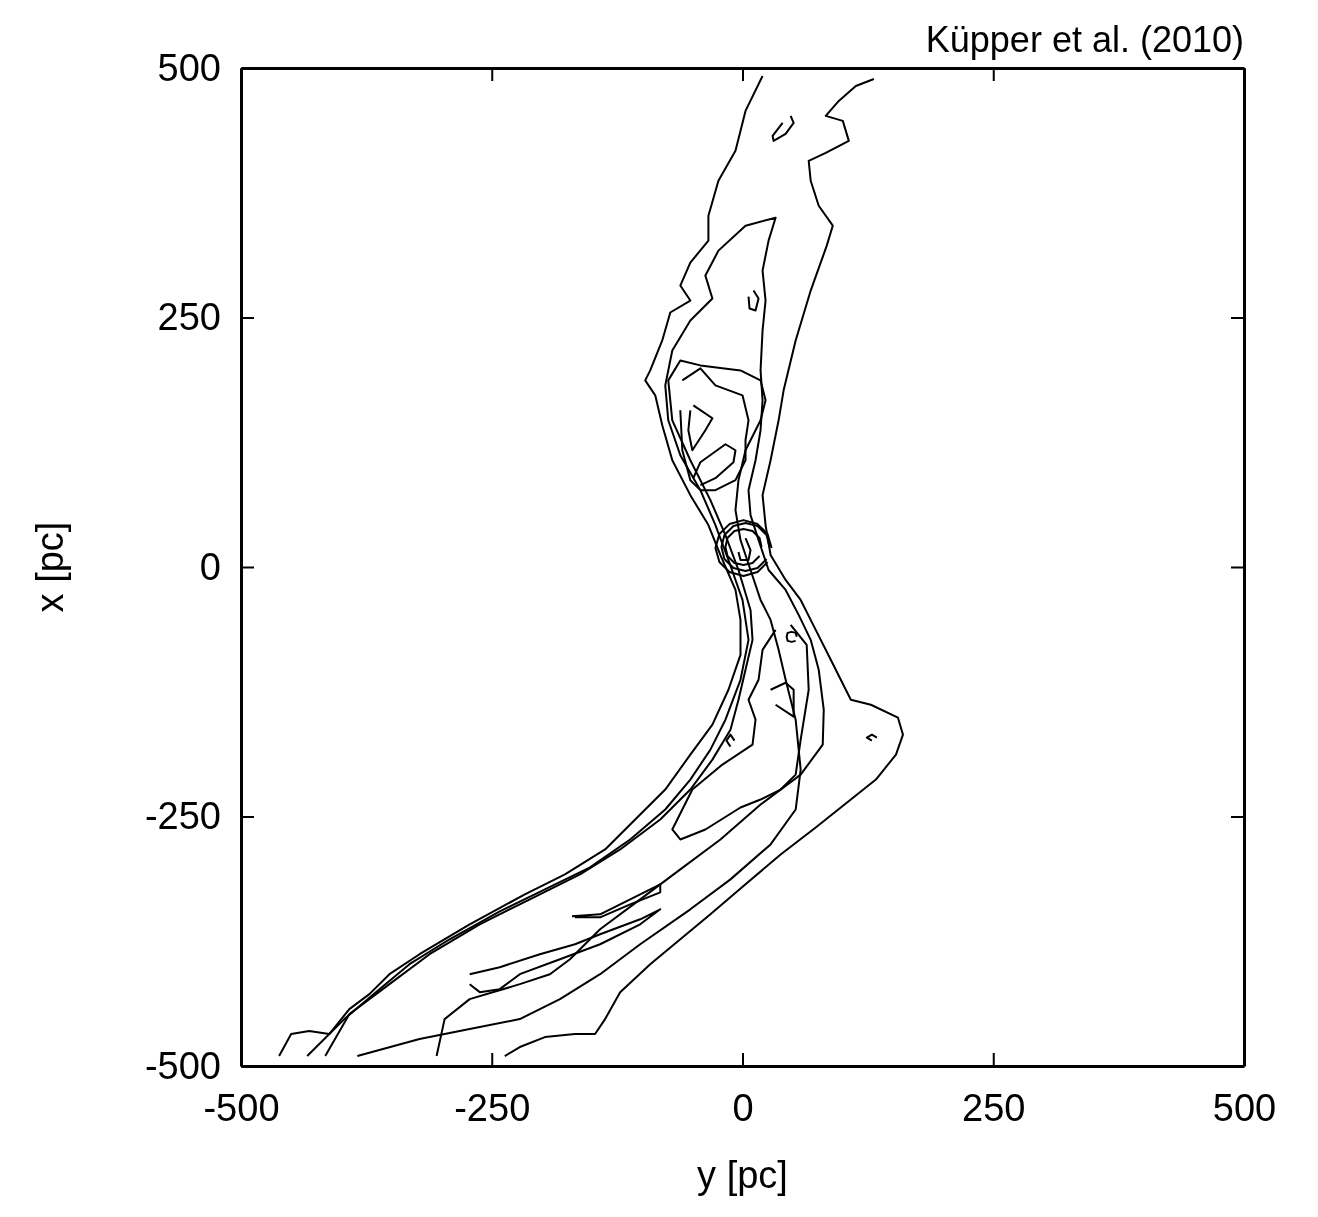 The image size is (1318, 1217). Describe the element at coordinates (492, 1107) in the screenshot. I see `x-tick-label: -250` at that location.